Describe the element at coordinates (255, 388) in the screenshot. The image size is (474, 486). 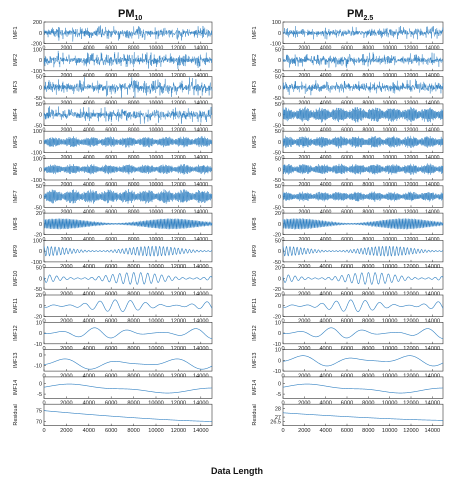
I see `y-axis-label: IMF14` at that location.